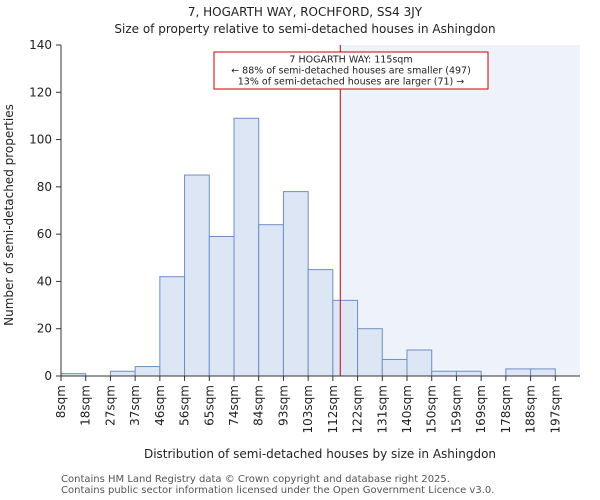  Describe the element at coordinates (305, 12) in the screenshot. I see `chart-title: 7, HOGARTH WAY, ROCHFORD, SS4 3JY` at that location.